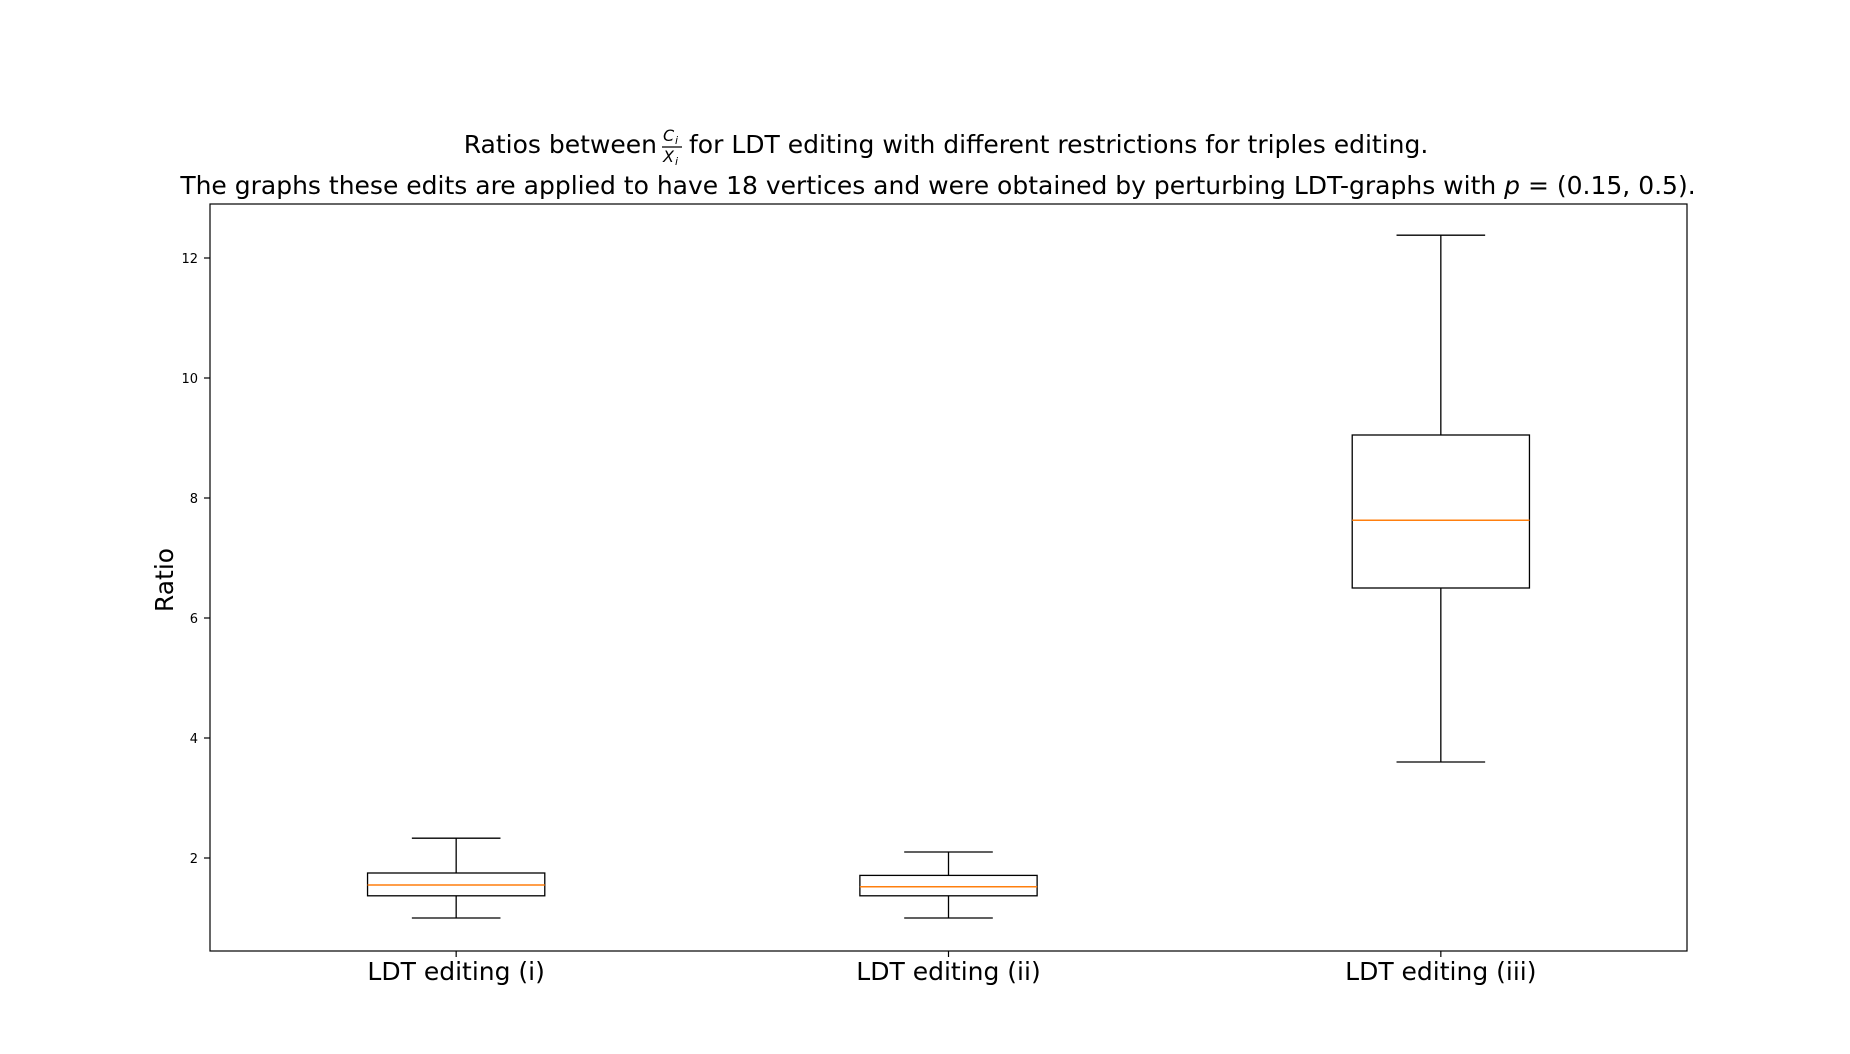 The width and height of the screenshot is (1850, 1054). Describe the element at coordinates (189, 259) in the screenshot. I see `y-tick-label: 12` at that location.